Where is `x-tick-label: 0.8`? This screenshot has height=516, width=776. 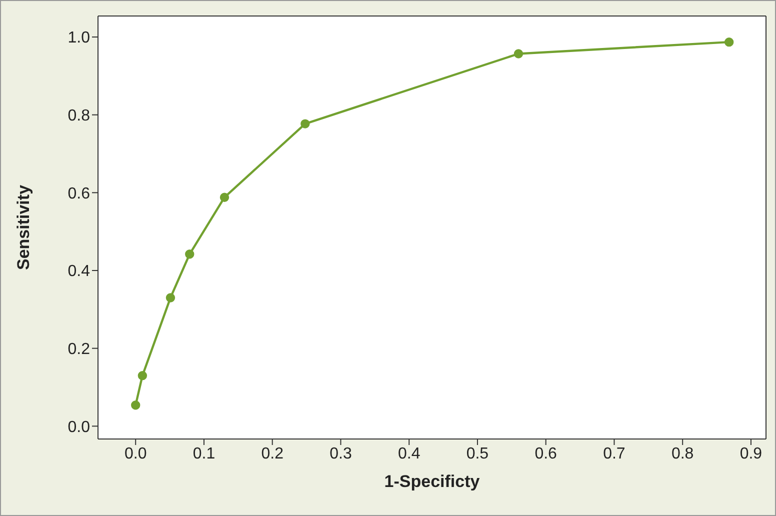 x-tick-label: 0.8 is located at coordinates (682, 453).